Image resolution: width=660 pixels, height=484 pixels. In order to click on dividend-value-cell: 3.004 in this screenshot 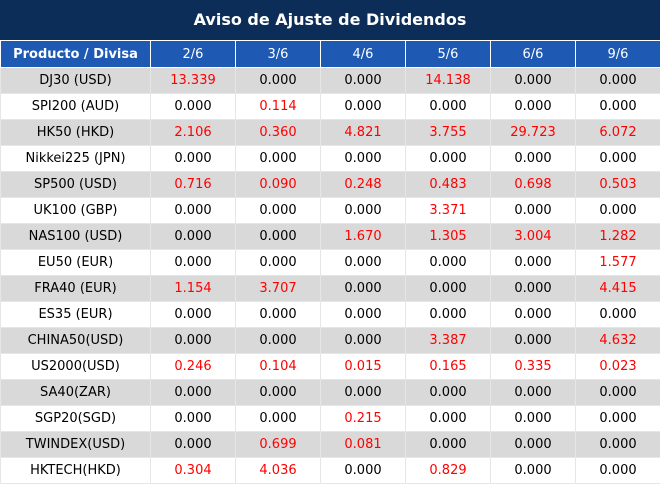, I will do `click(533, 237)`.